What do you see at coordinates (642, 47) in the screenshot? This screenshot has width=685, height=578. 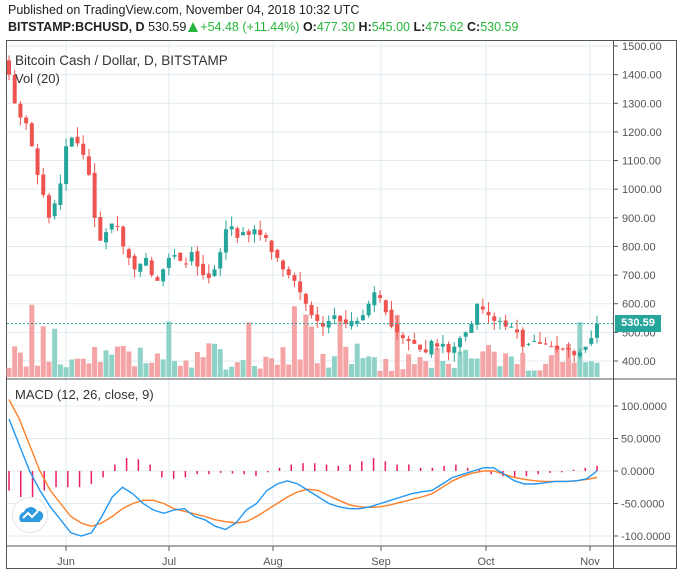 I see `price-axis-label: 1500.00` at bounding box center [642, 47].